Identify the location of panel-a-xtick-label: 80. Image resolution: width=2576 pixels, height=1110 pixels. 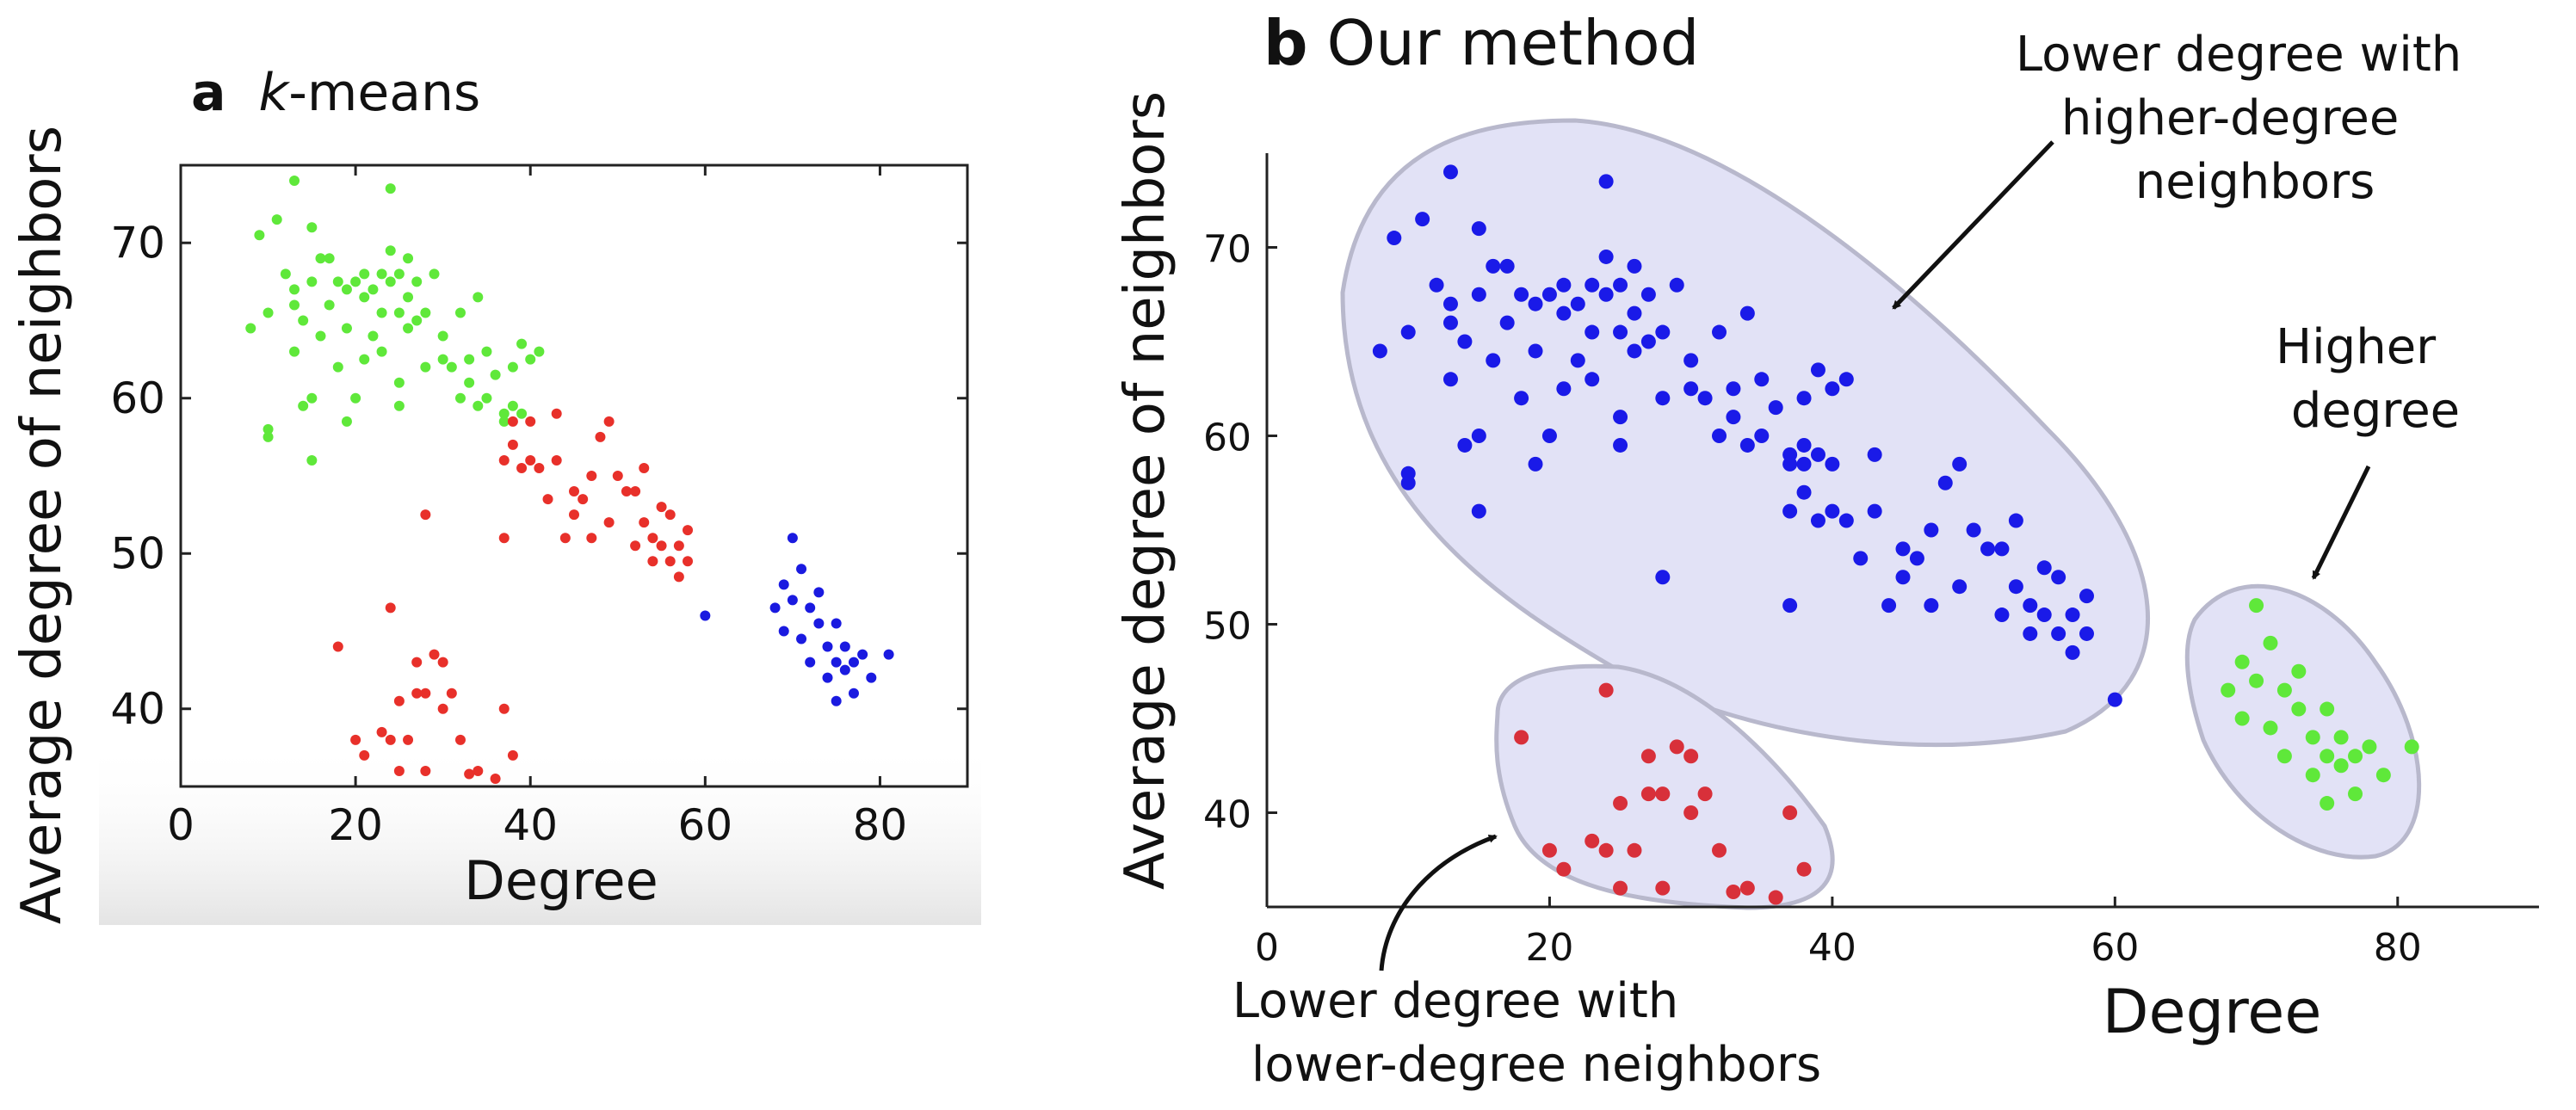
(880, 825).